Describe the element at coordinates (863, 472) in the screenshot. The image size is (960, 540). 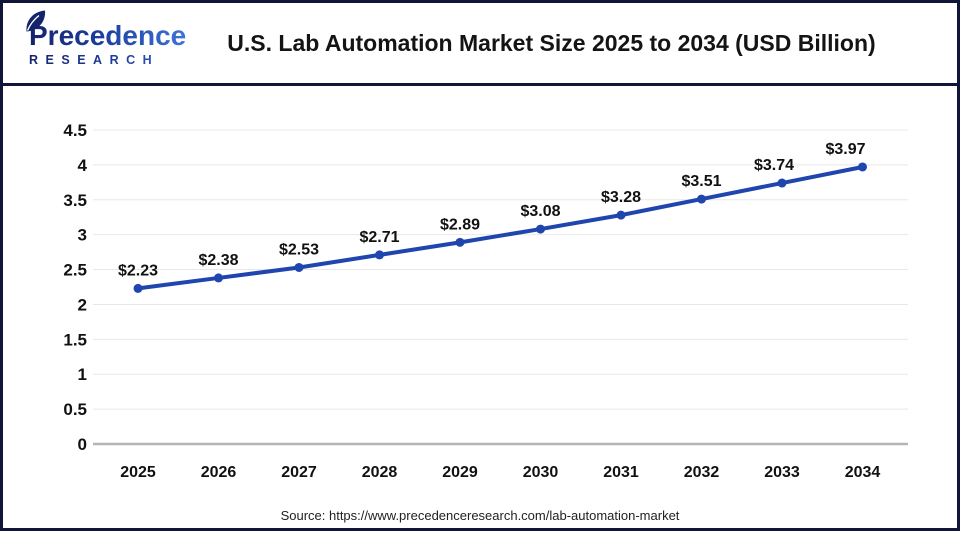
I see `x-tick-label: 2034` at that location.